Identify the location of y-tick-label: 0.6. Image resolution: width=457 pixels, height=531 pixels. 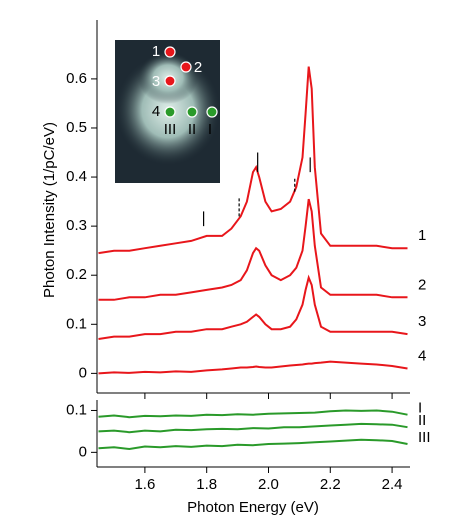
(76, 78).